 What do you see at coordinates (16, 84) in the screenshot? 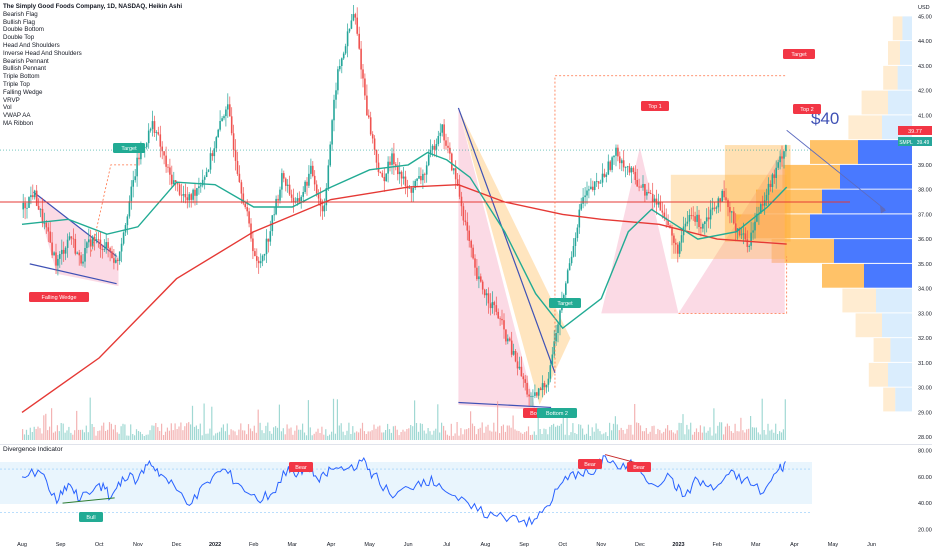
I see `indicator-item: Triple Top` at bounding box center [16, 84].